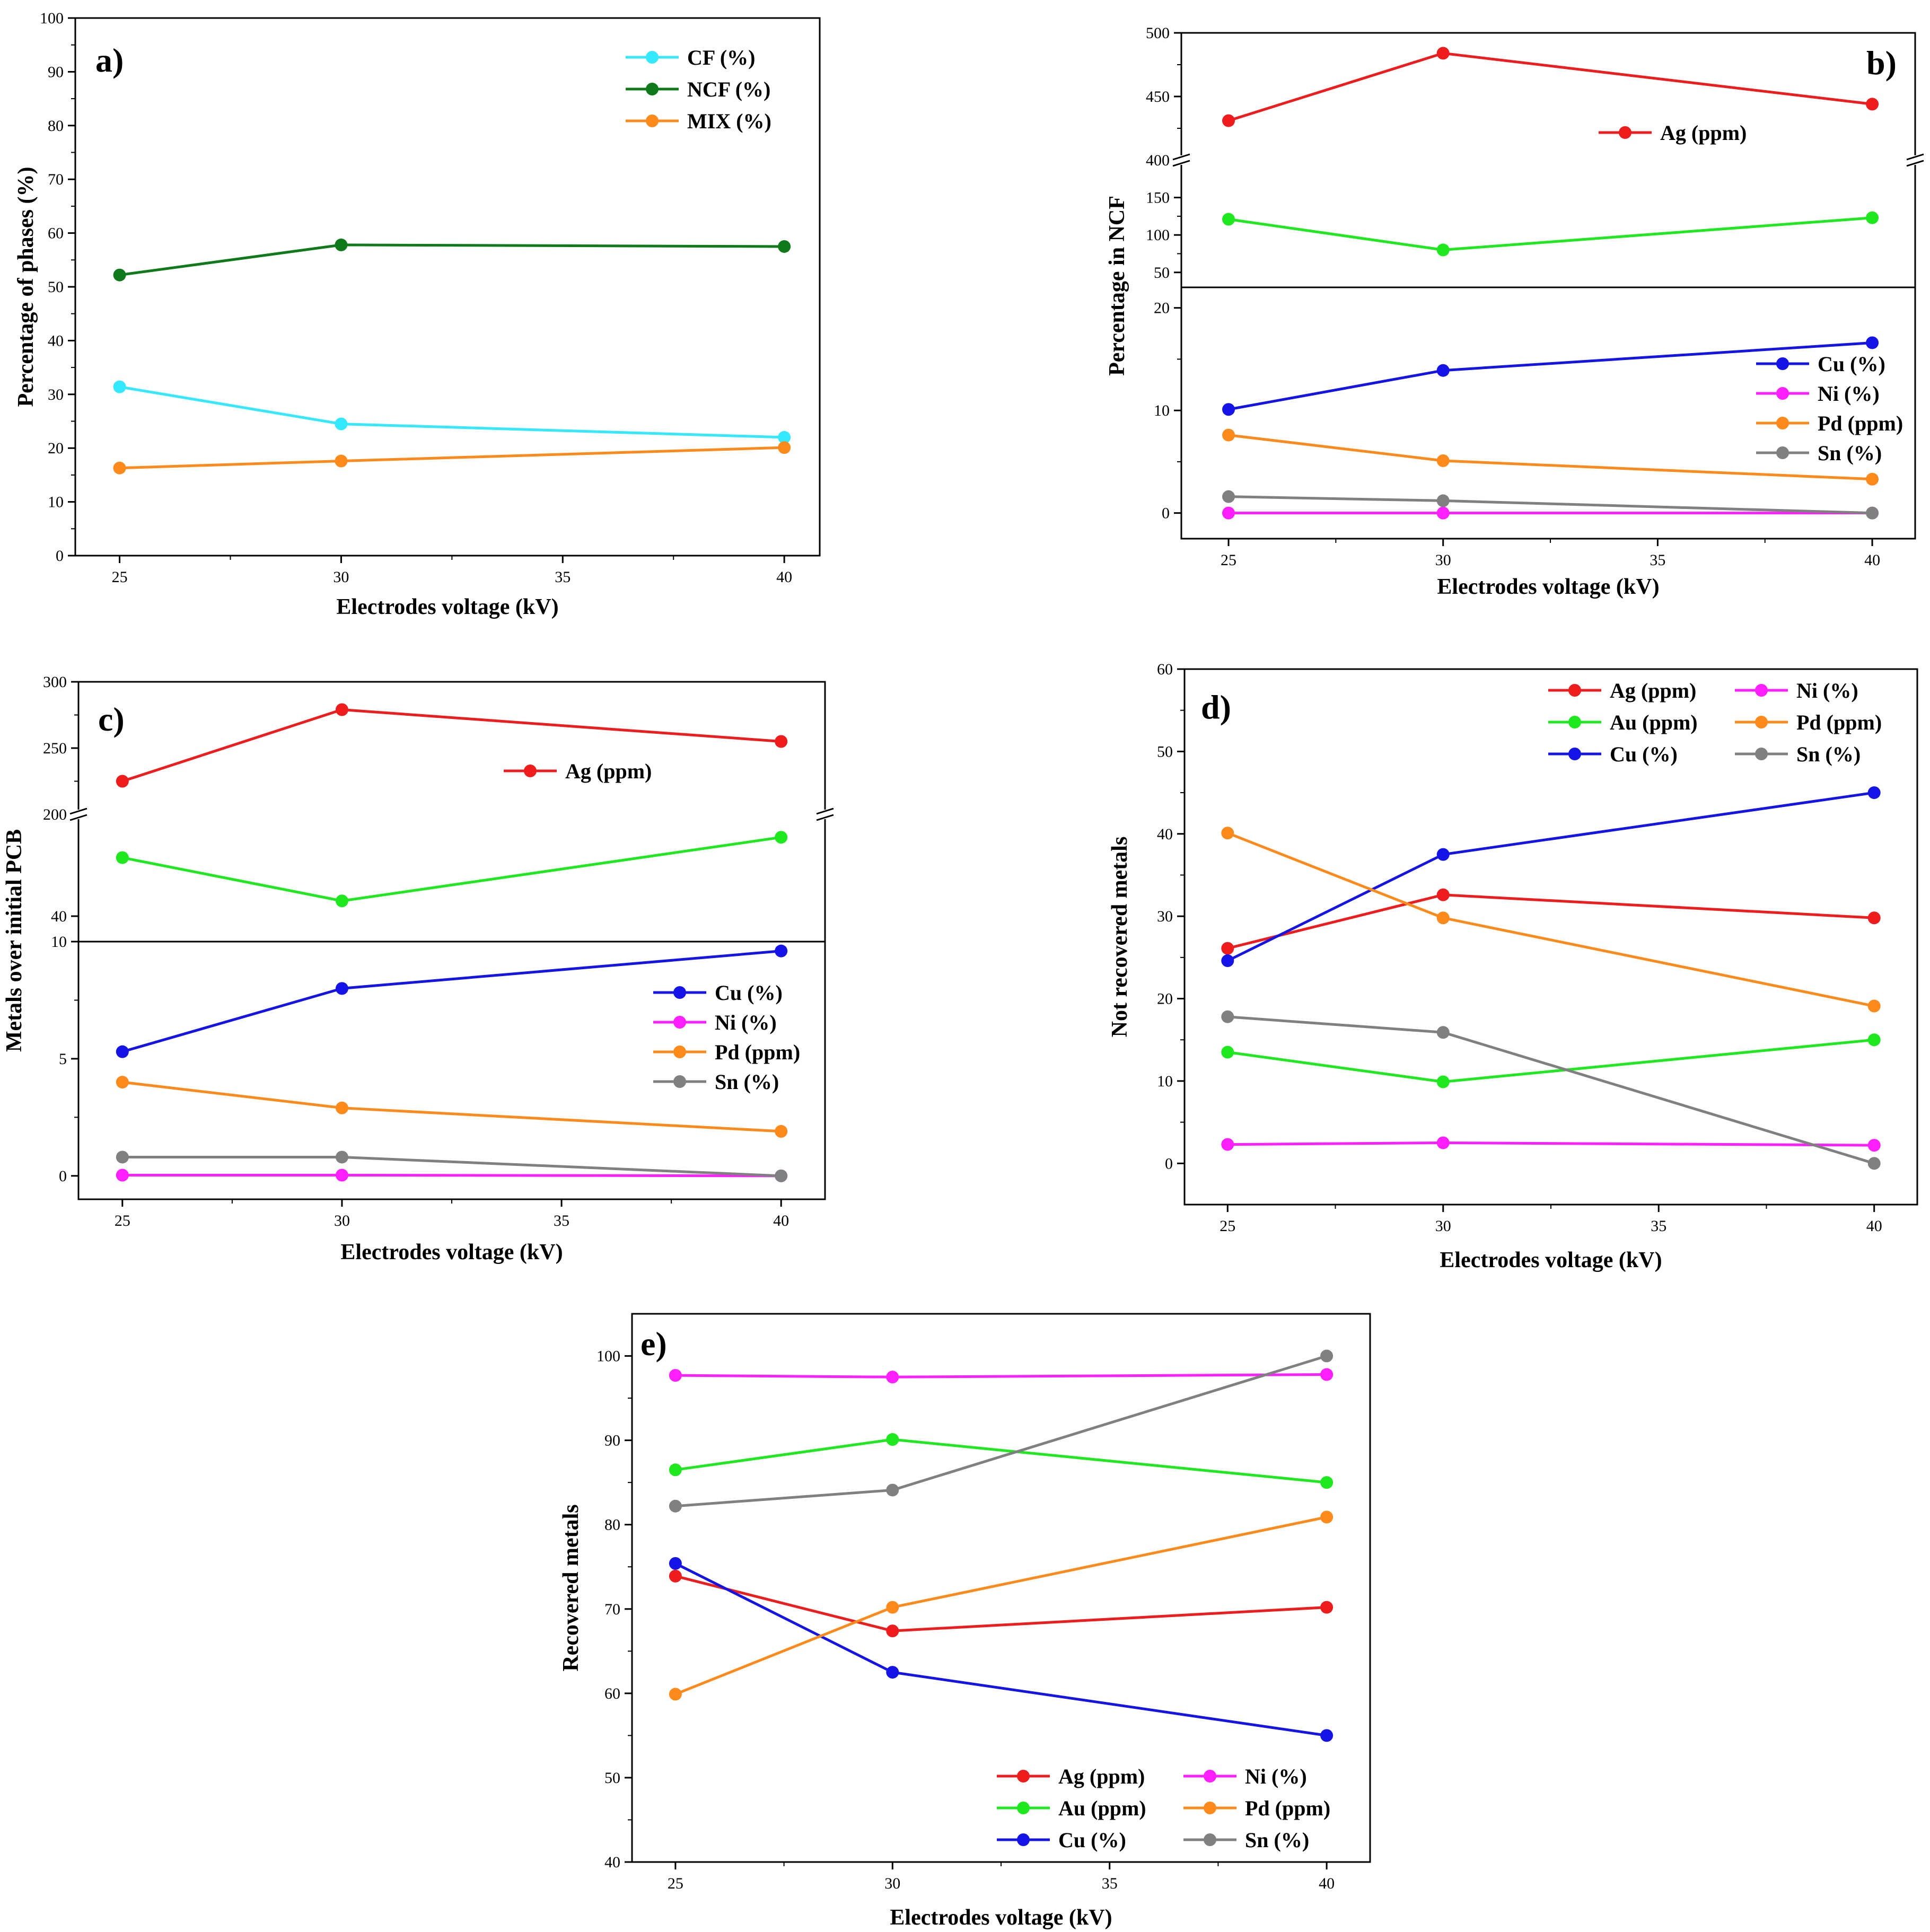 The height and width of the screenshot is (1932, 1930). Describe the element at coordinates (729, 121) in the screenshot. I see `legend-entry: MIX (%)` at that location.